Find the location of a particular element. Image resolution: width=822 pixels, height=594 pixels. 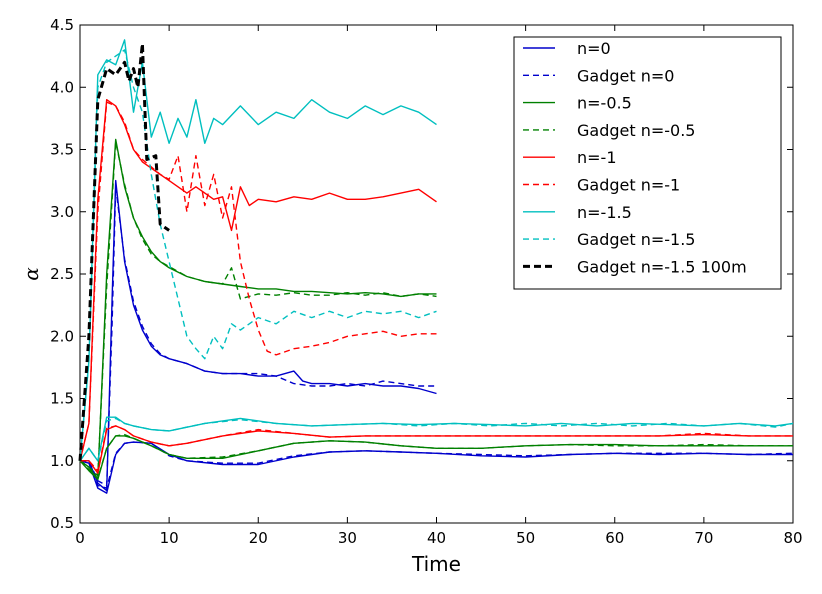

x-tick-label: 30 is located at coordinates (347, 538).